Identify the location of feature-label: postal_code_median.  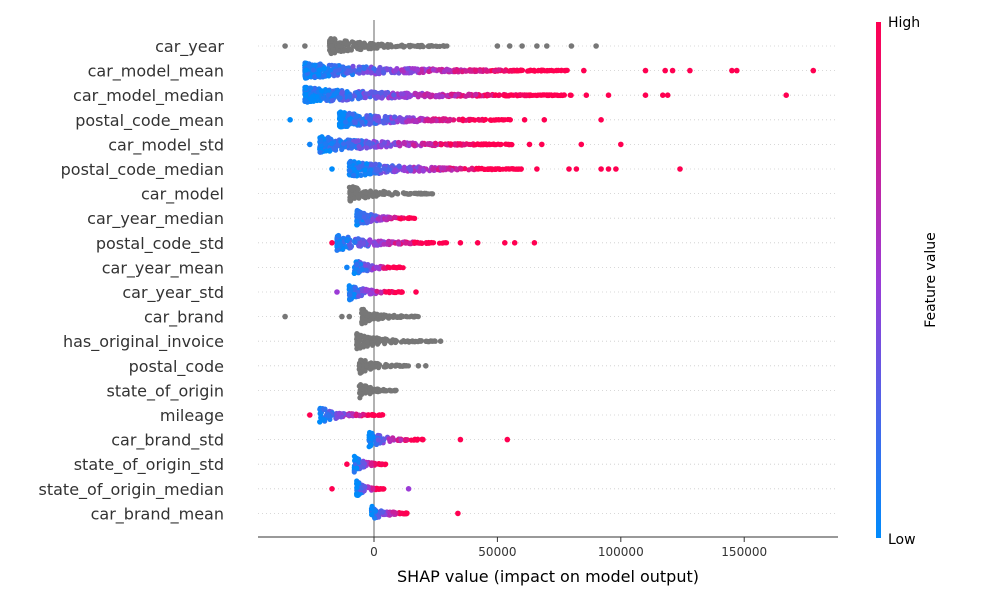
(142, 170).